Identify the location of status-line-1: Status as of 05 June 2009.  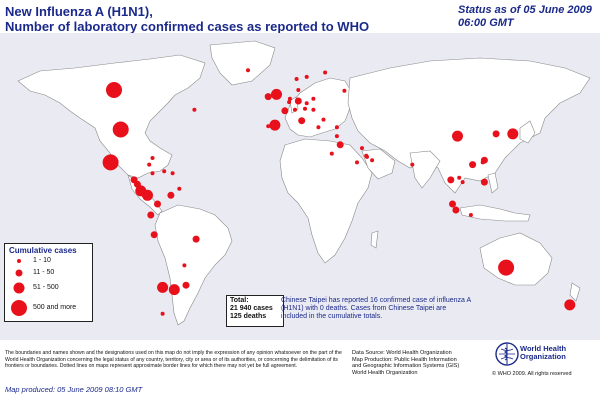
(525, 10).